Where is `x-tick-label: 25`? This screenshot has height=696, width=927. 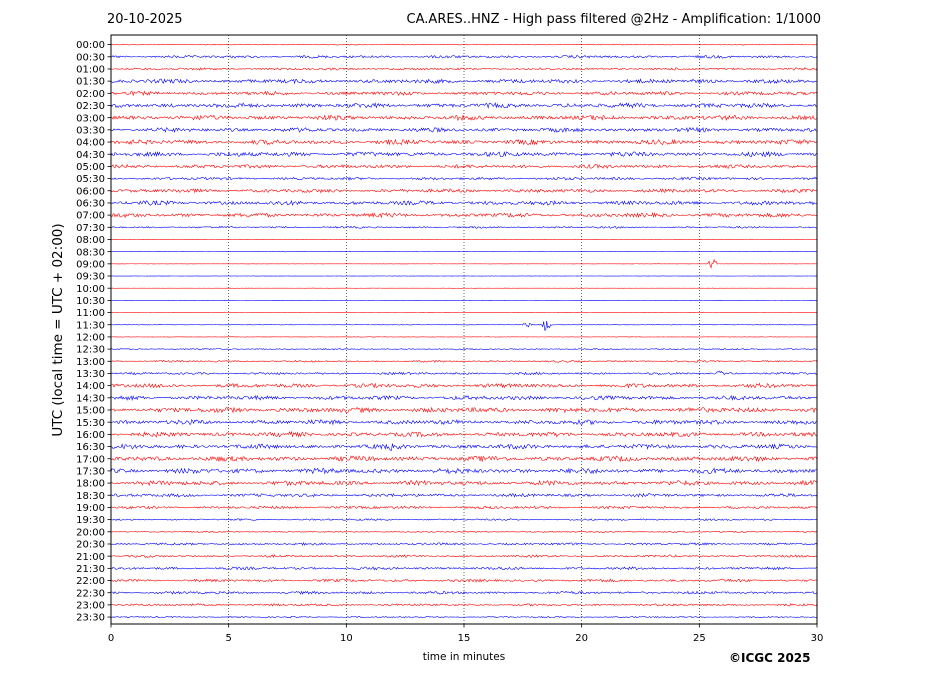
x-tick-label: 25 is located at coordinates (699, 638).